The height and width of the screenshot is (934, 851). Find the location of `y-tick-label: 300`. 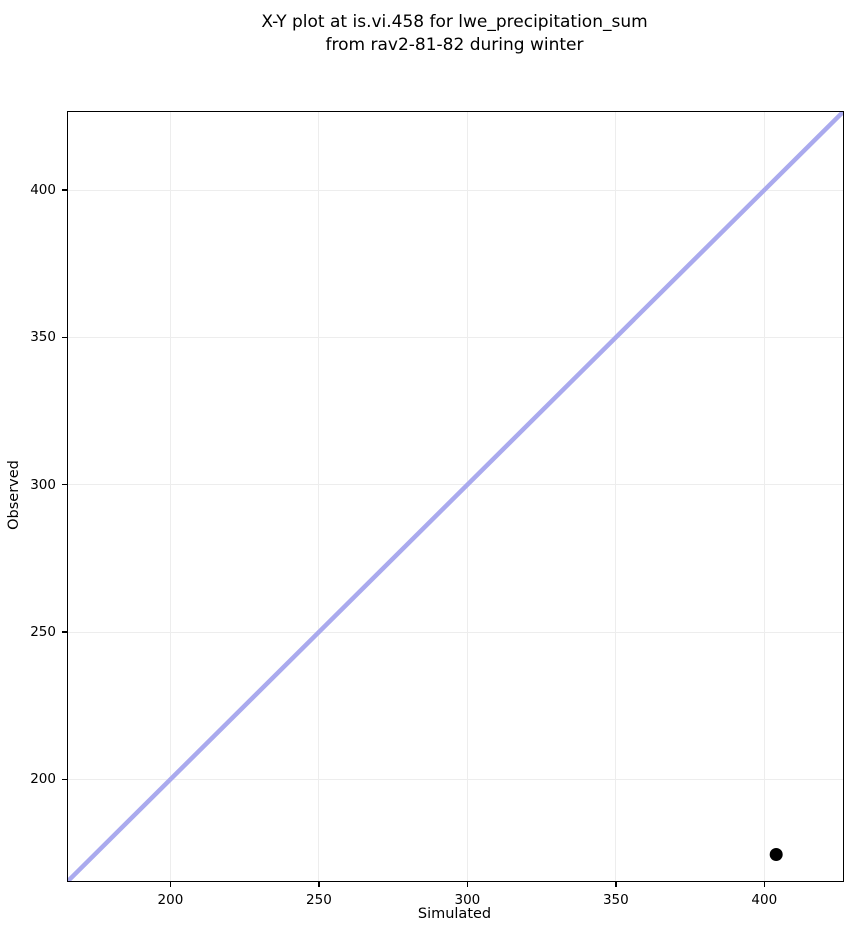

y-tick-label: 300 is located at coordinates (43, 484).